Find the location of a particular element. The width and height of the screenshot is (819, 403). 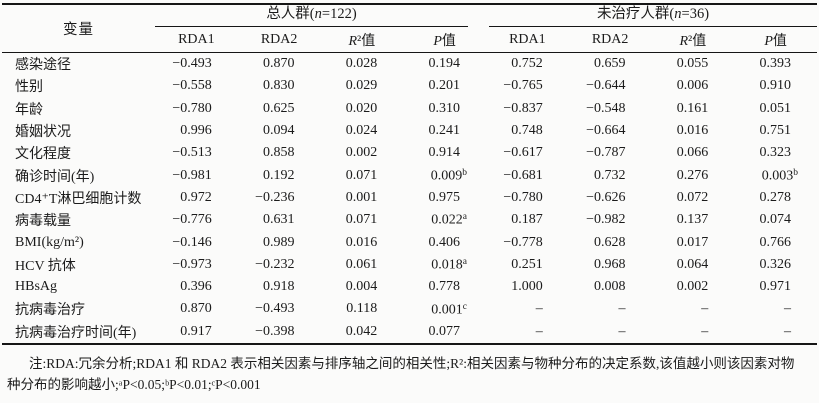

group-header-row: 变量 总人群(n=122) 未治疗人群(n=36) is located at coordinates (409, 28).